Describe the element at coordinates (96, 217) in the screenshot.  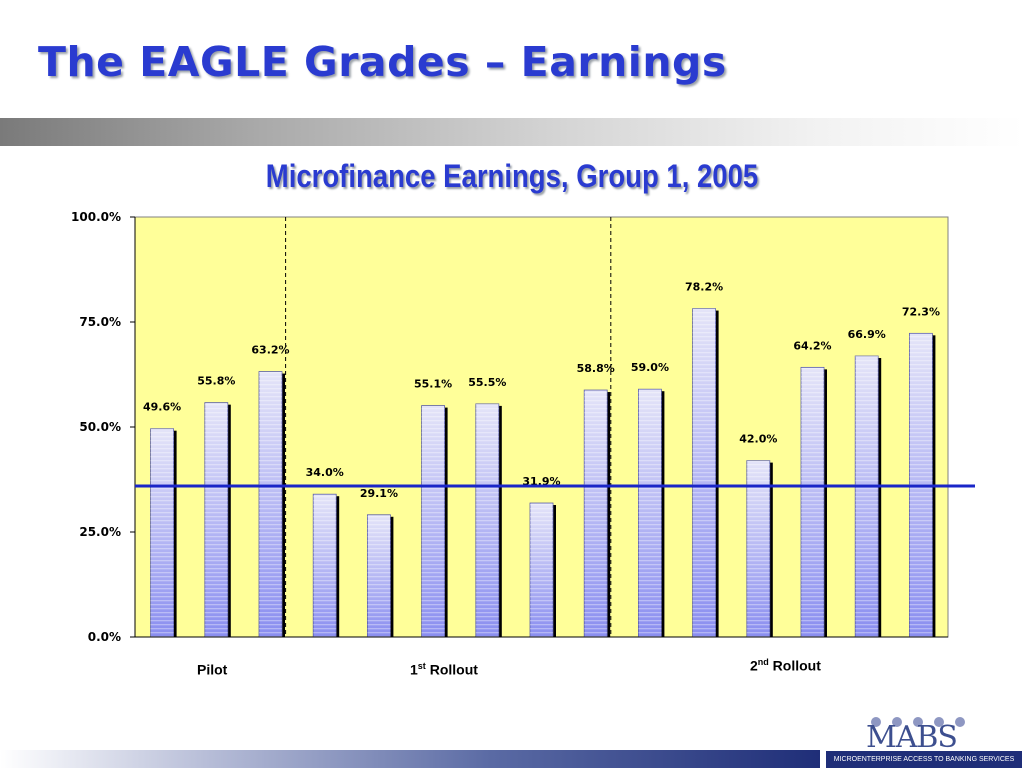
I see `y-tick-label: 100.0%` at that location.